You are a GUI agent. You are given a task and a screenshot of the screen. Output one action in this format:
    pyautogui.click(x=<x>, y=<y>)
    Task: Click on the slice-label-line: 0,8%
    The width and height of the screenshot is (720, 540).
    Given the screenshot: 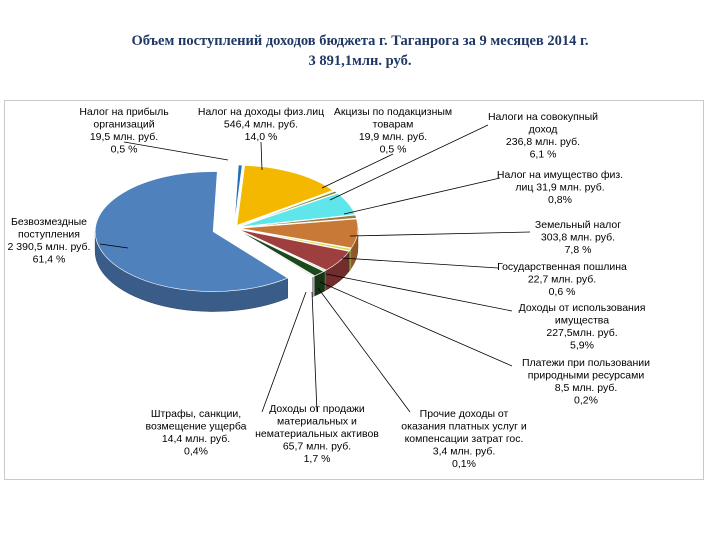 What is the action you would take?
    pyautogui.click(x=560, y=200)
    